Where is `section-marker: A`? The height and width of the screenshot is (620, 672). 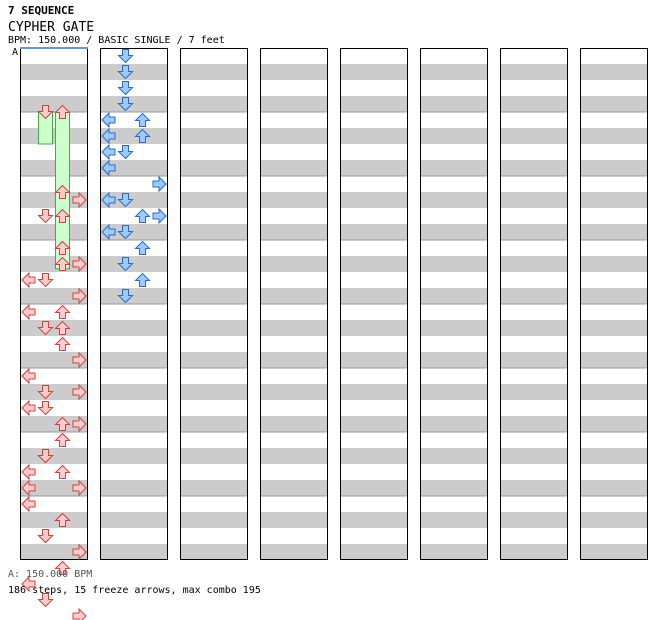 section-marker: A is located at coordinates (15, 52).